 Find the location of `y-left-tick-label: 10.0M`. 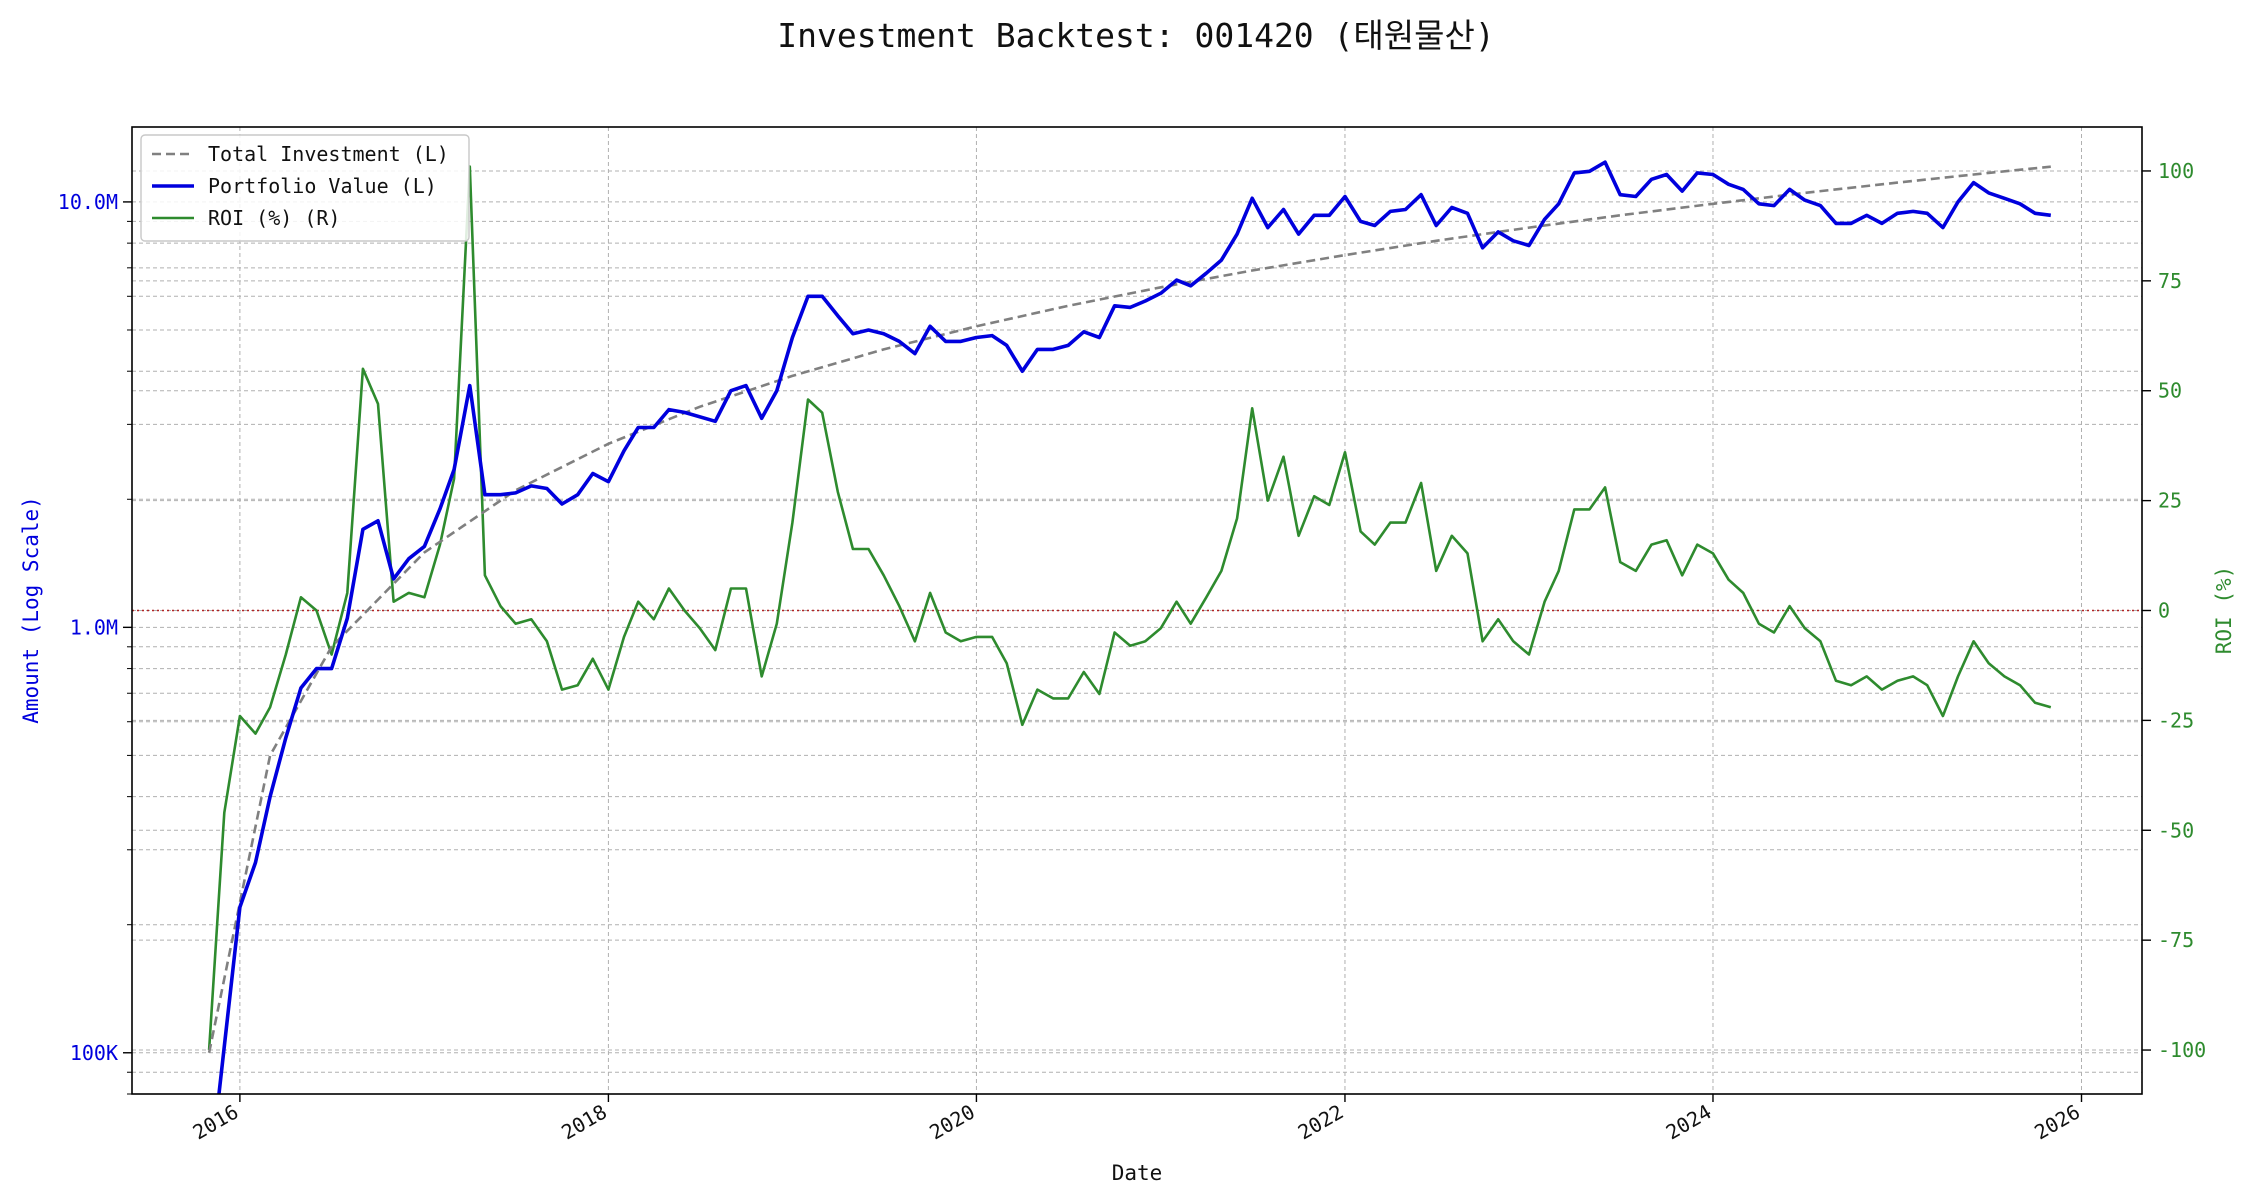

y-left-tick-label: 10.0M is located at coordinates (88, 202).